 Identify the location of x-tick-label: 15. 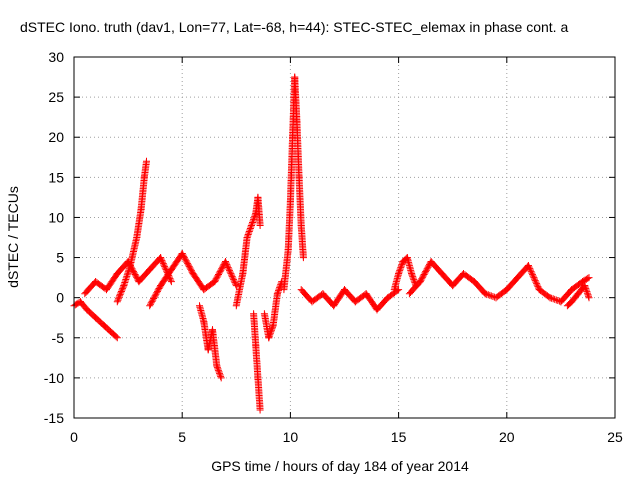
(399, 437).